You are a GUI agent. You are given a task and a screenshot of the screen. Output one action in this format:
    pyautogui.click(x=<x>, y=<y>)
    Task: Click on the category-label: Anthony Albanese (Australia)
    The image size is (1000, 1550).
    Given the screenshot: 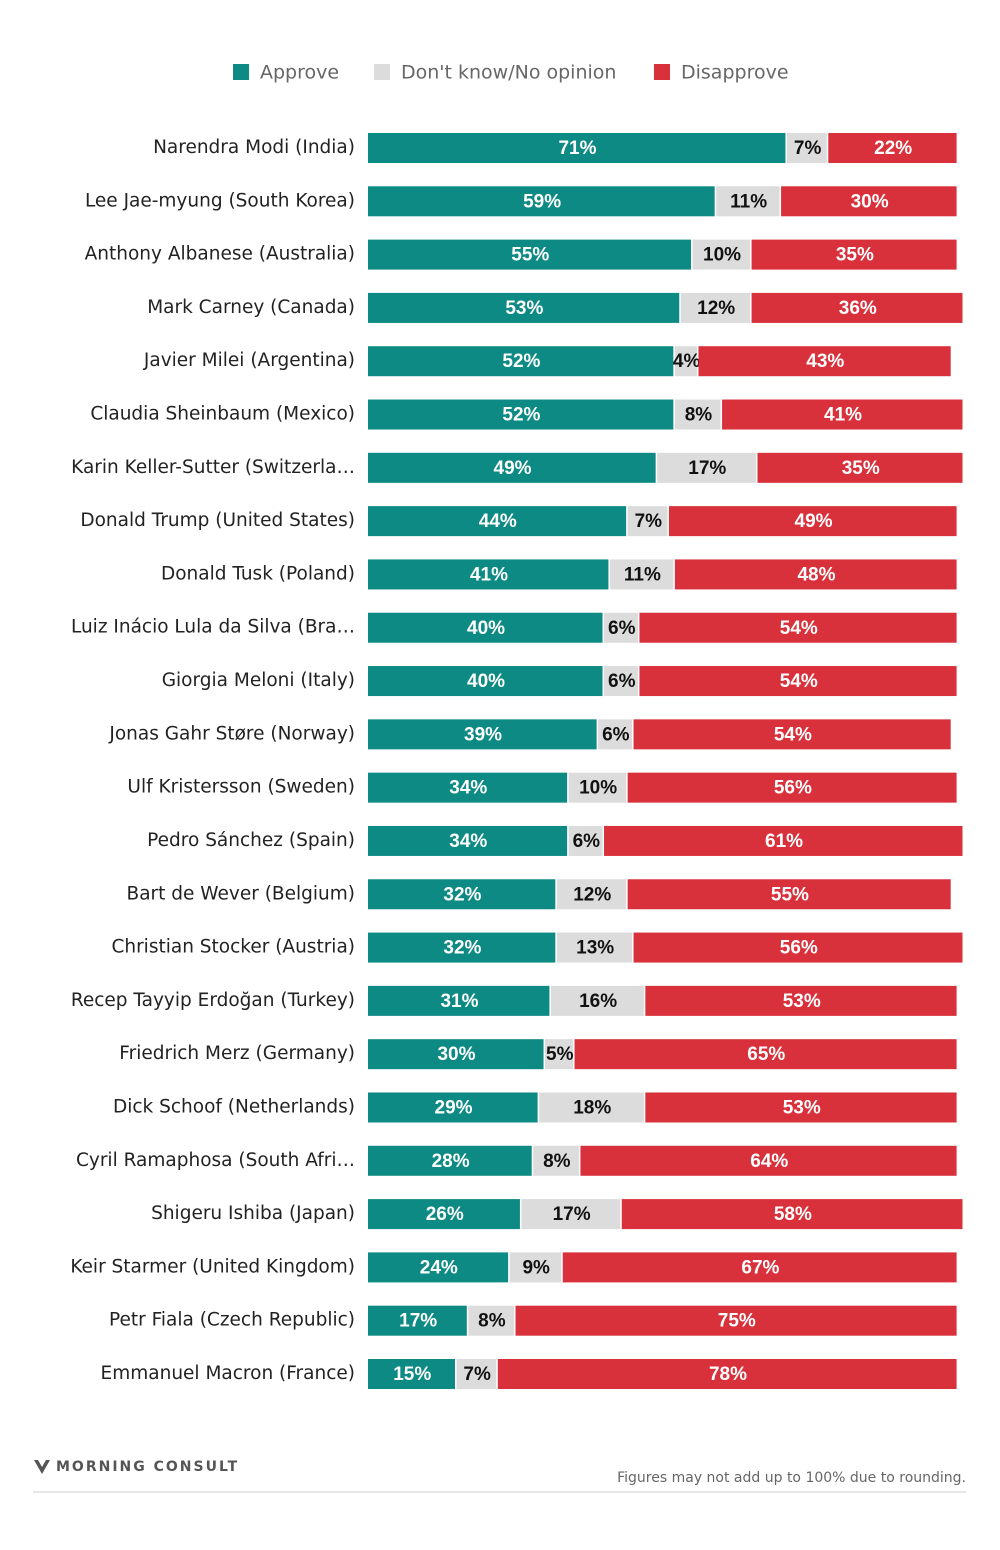 What is the action you would take?
    pyautogui.click(x=220, y=254)
    